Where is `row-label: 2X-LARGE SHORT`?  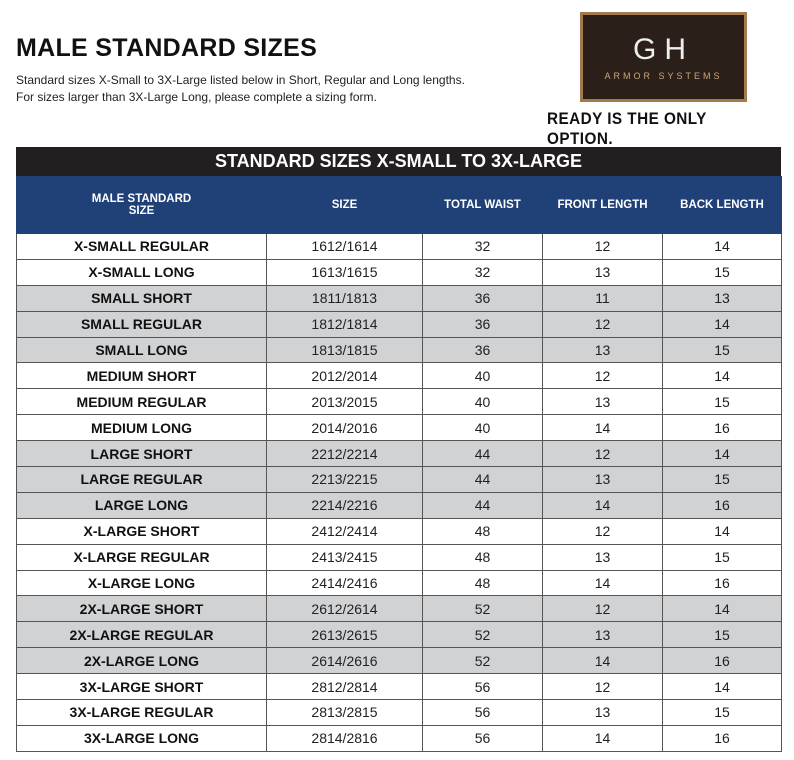 row-label: 2X-LARGE SHORT is located at coordinates (141, 609).